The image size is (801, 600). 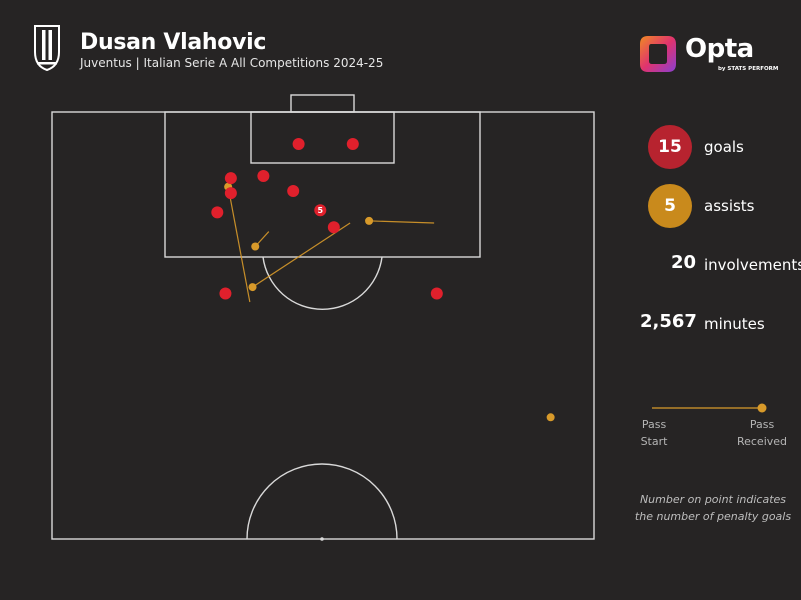 What do you see at coordinates (322, 137) in the screenshot?
I see `six-yard-box` at bounding box center [322, 137].